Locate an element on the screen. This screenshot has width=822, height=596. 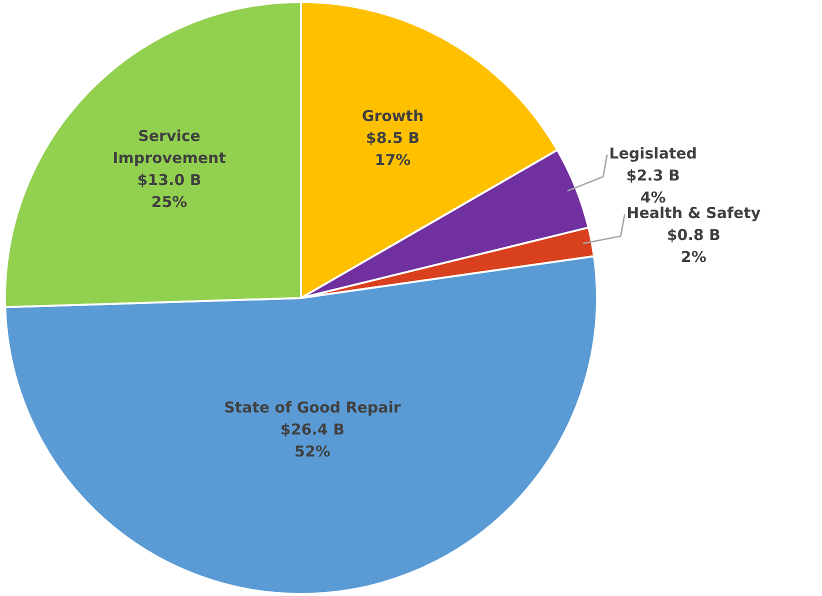
data-label: $2.3 B 4% is located at coordinates (653, 186).